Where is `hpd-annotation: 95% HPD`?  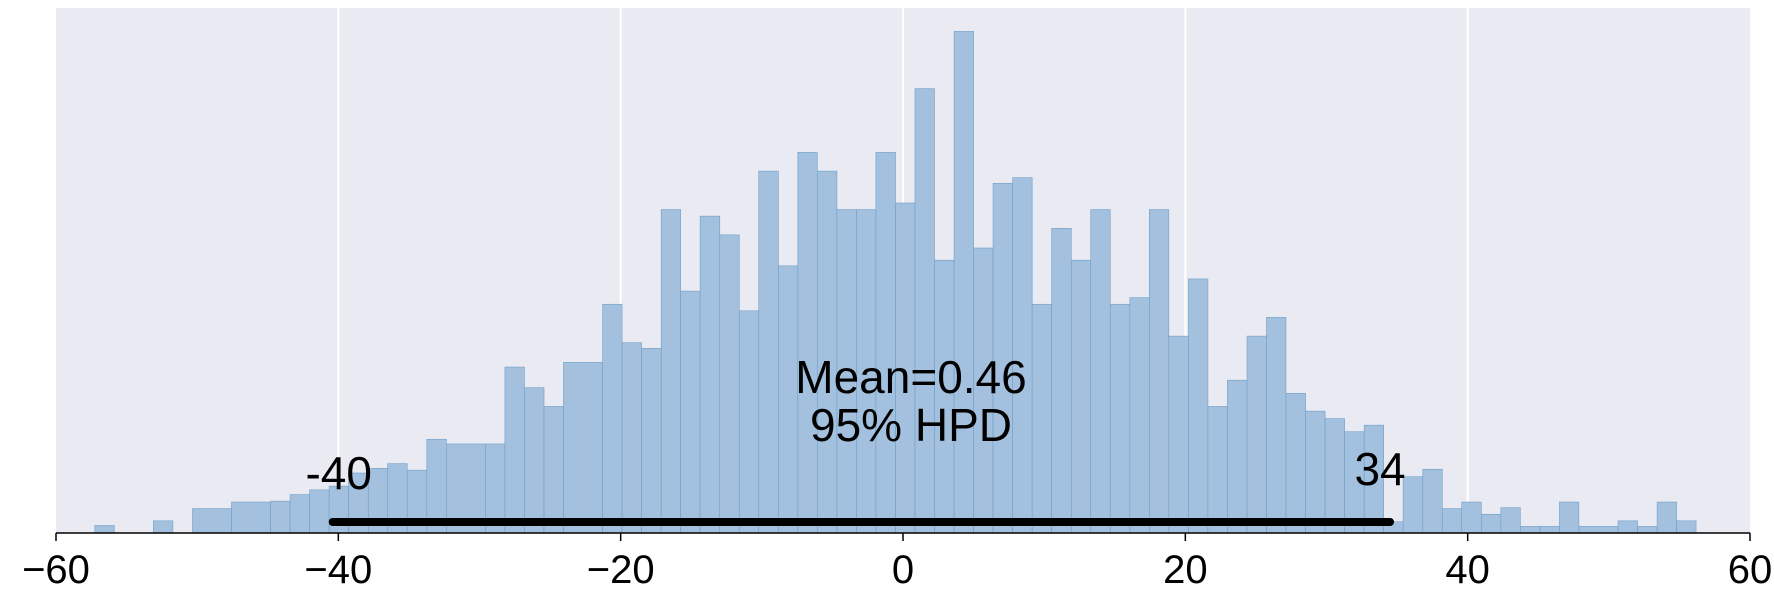
hpd-annotation: 95% HPD is located at coordinates (911, 425).